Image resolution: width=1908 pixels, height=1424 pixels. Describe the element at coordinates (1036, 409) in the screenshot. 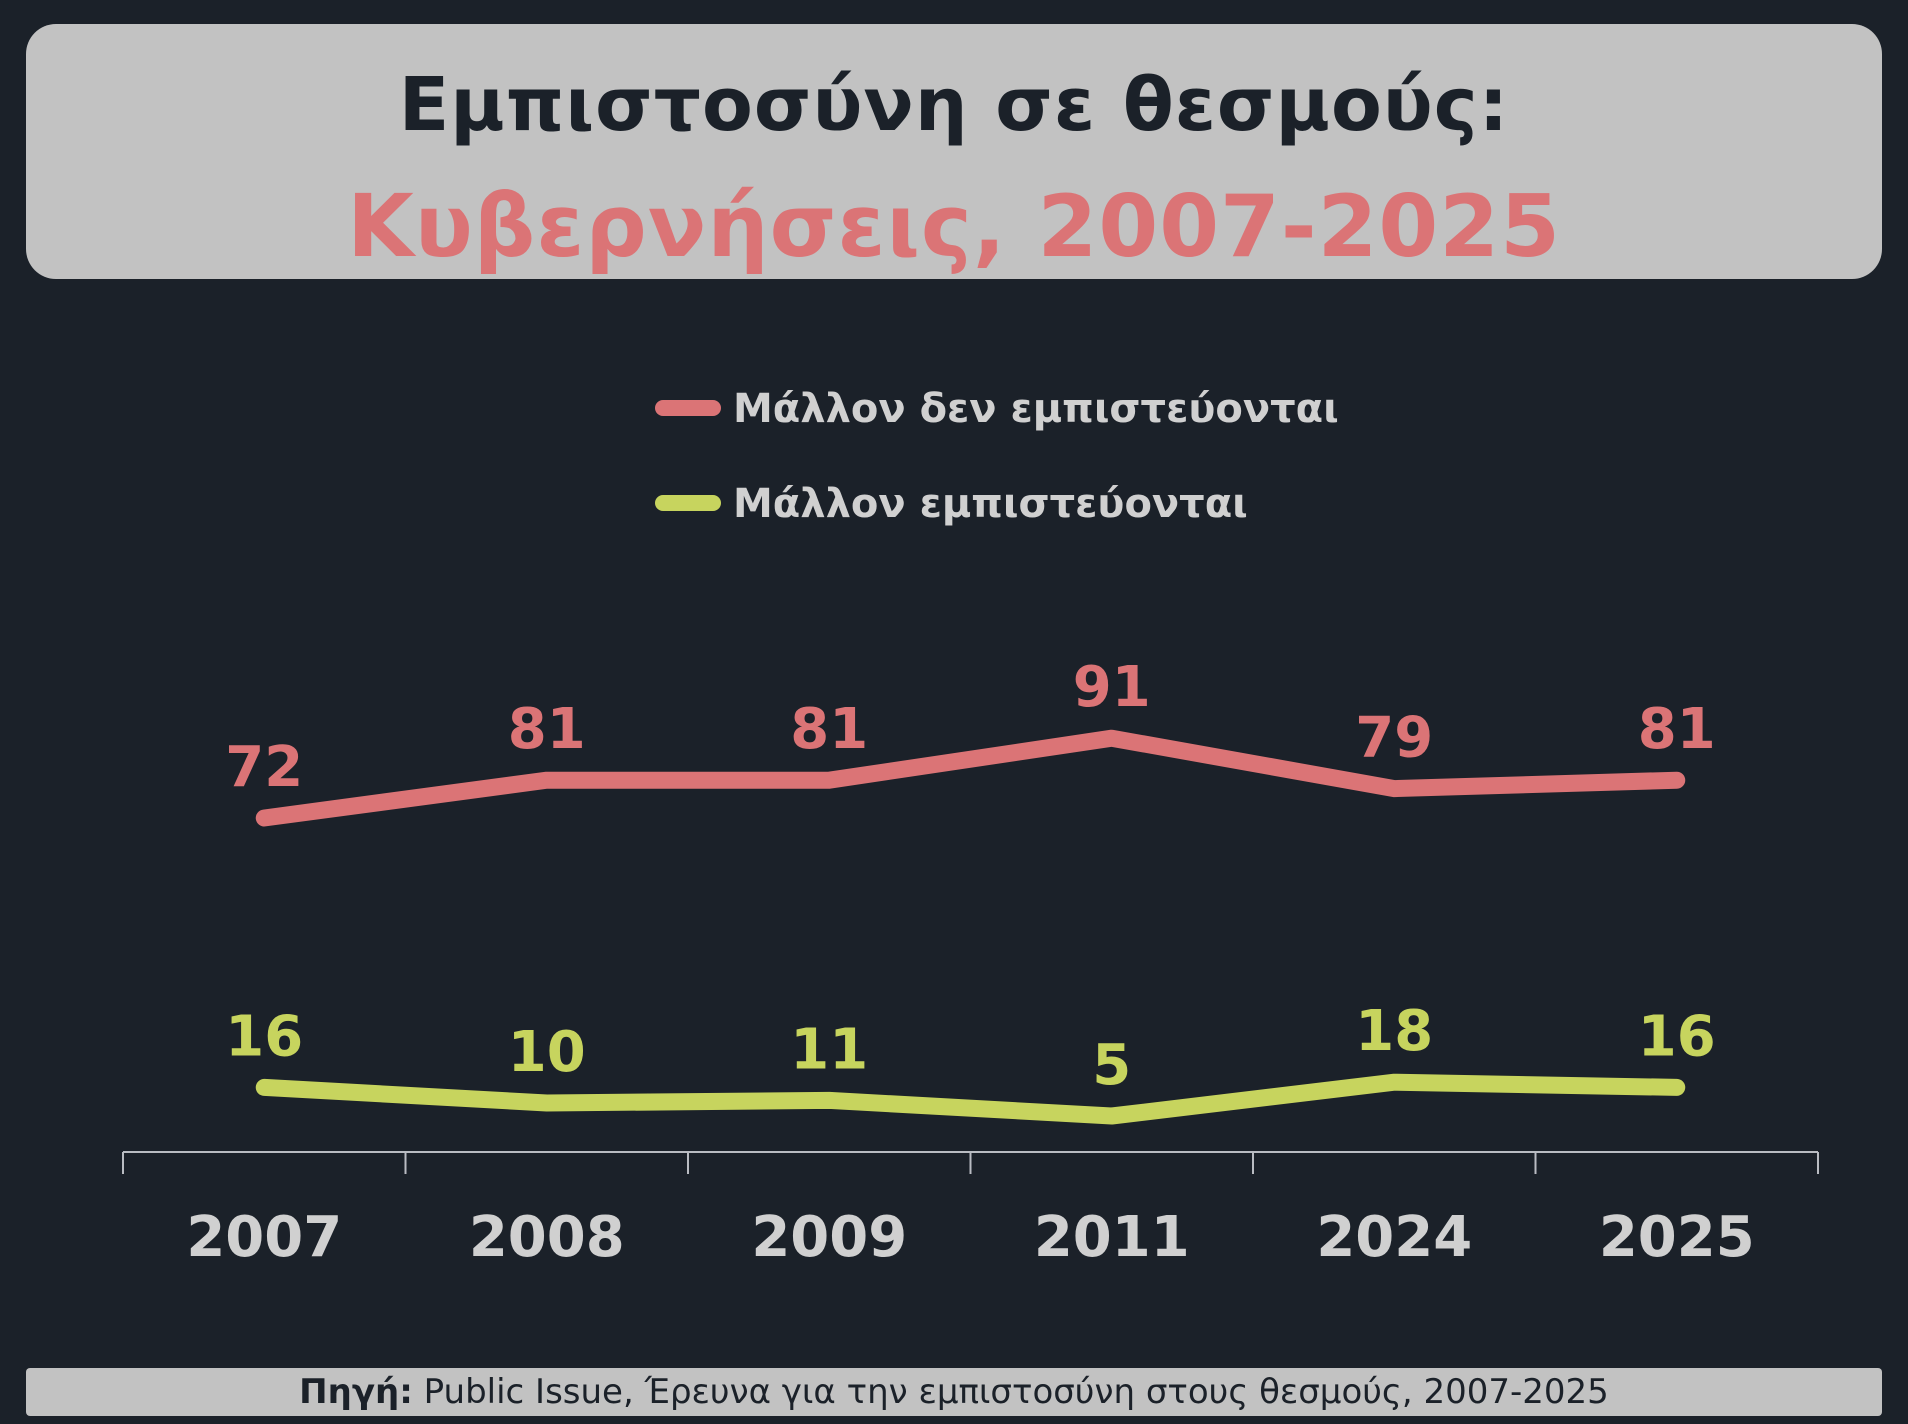

I see `legend-label: Μάλλον δεν εμπιστεύονται` at that location.